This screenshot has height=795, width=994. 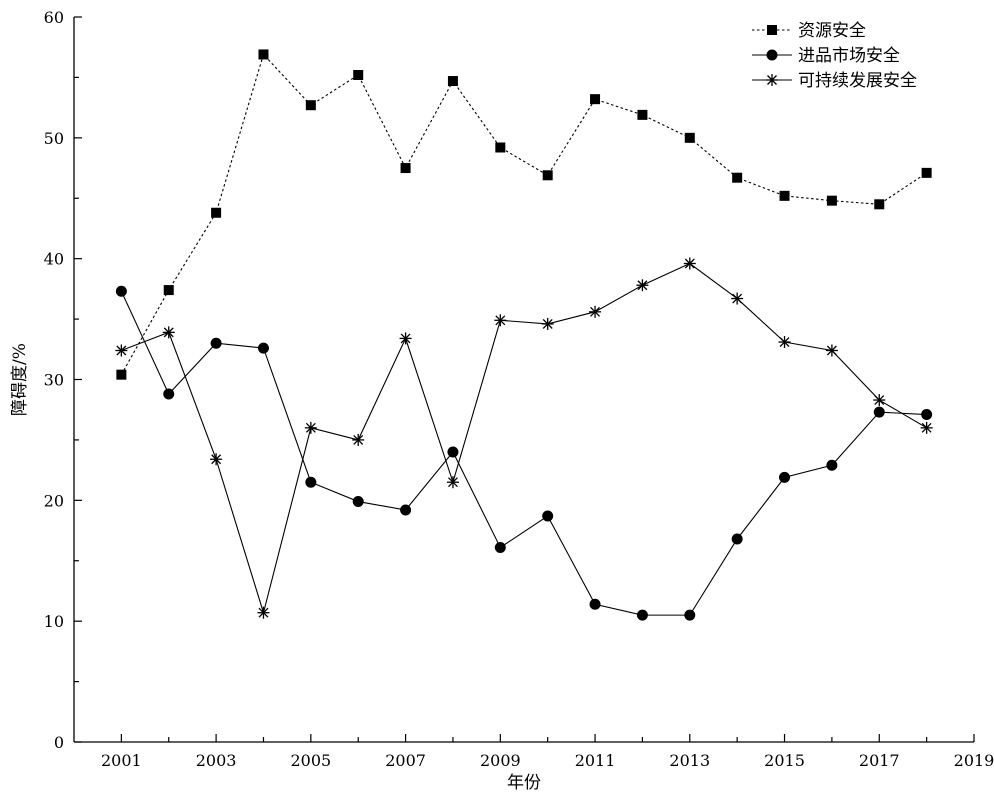 I want to click on x-tick-label: 2005, so click(x=310, y=760).